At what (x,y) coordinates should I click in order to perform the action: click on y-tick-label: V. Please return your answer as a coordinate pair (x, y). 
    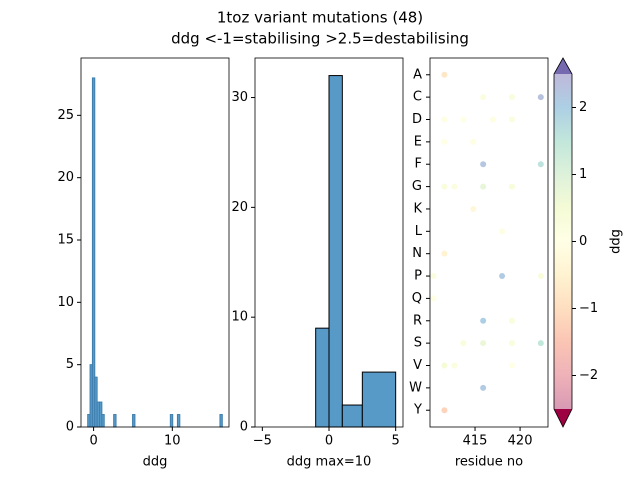
    Looking at the image, I should click on (417, 365).